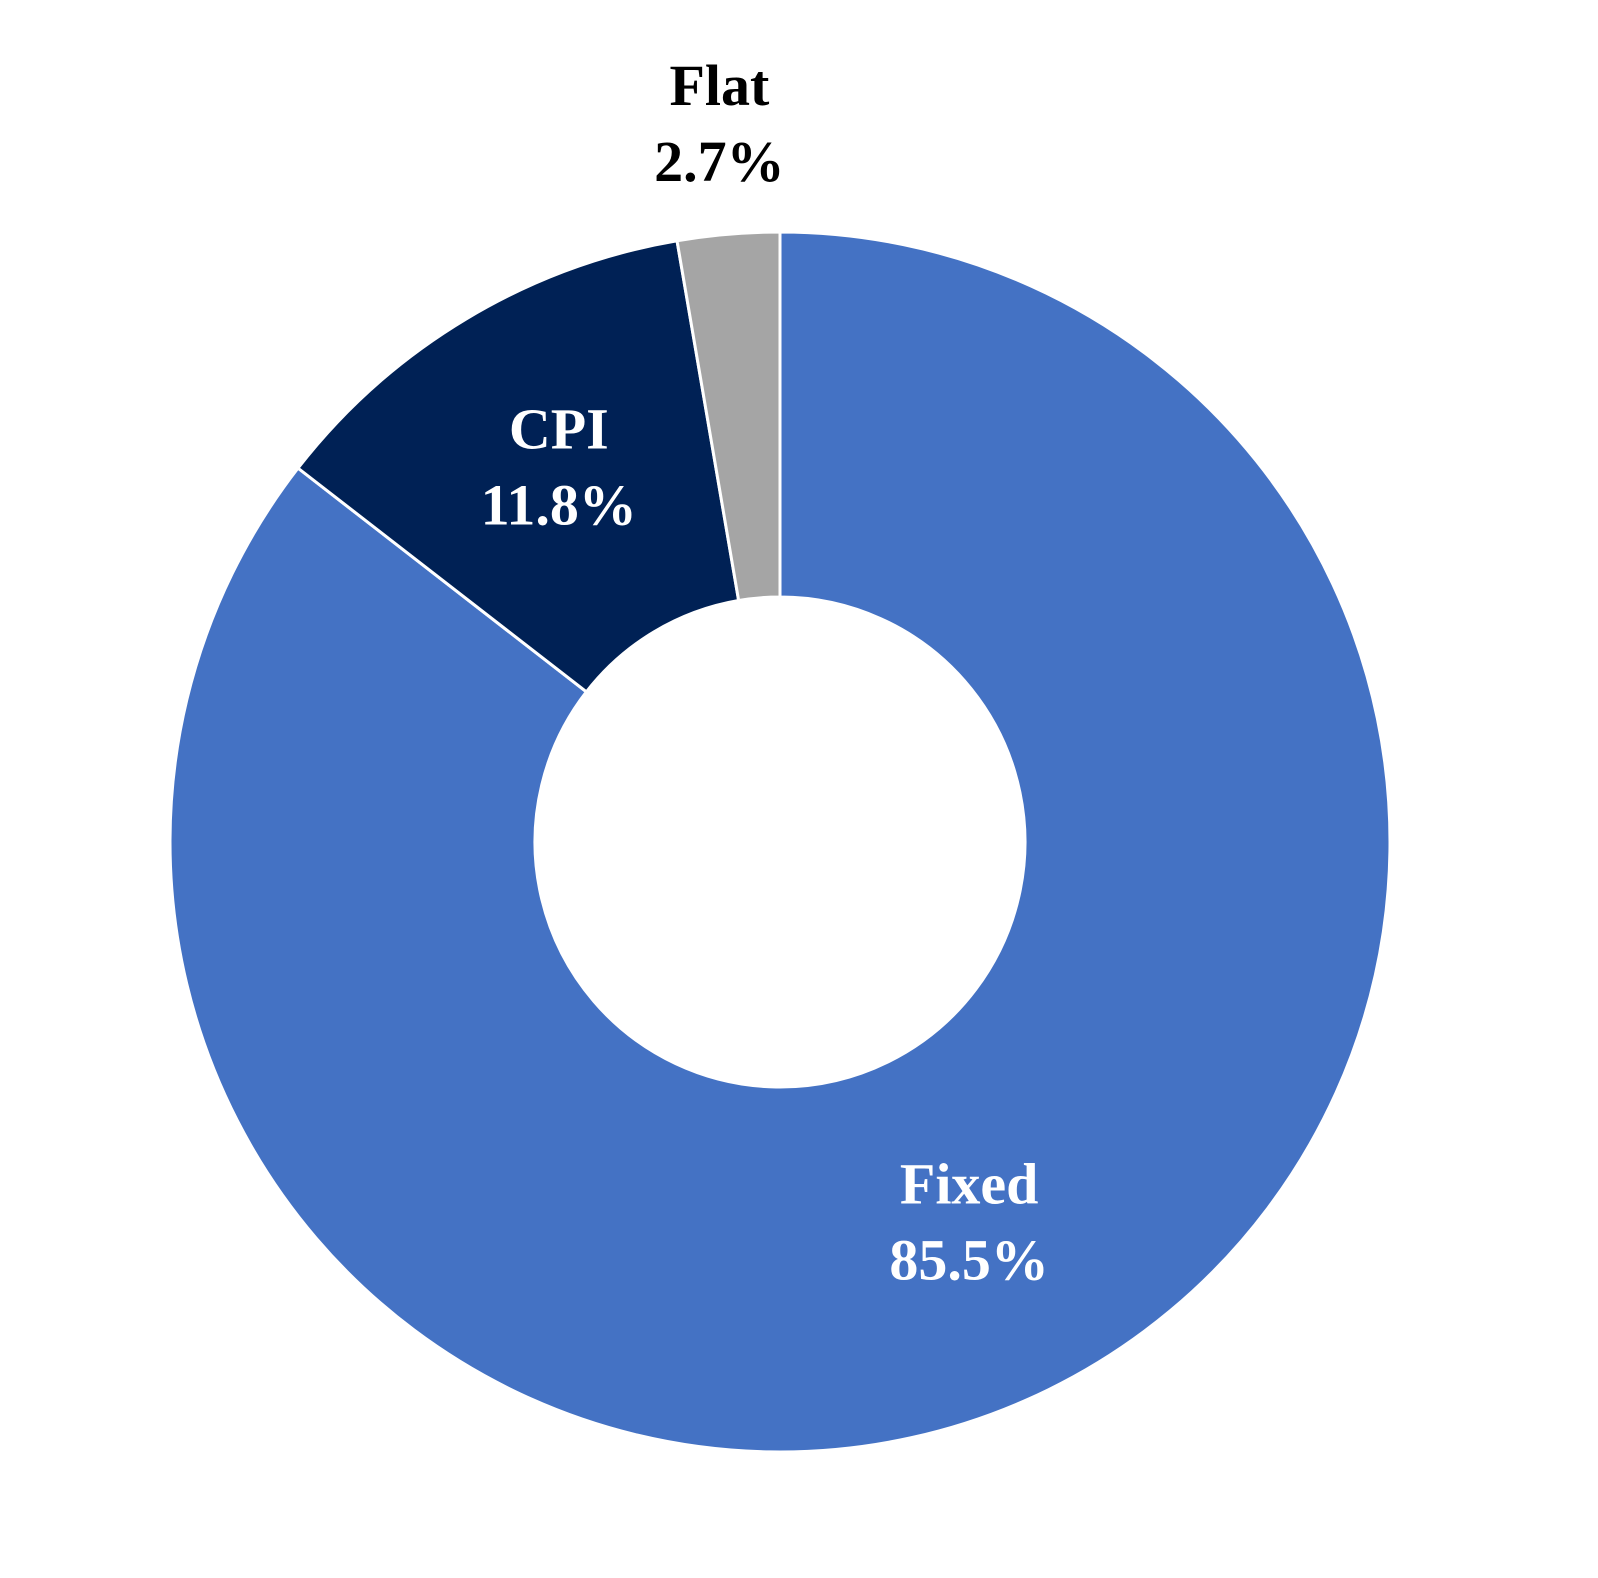 This screenshot has height=1578, width=1598. What do you see at coordinates (969, 1183) in the screenshot?
I see `slice-label: Fixed` at bounding box center [969, 1183].